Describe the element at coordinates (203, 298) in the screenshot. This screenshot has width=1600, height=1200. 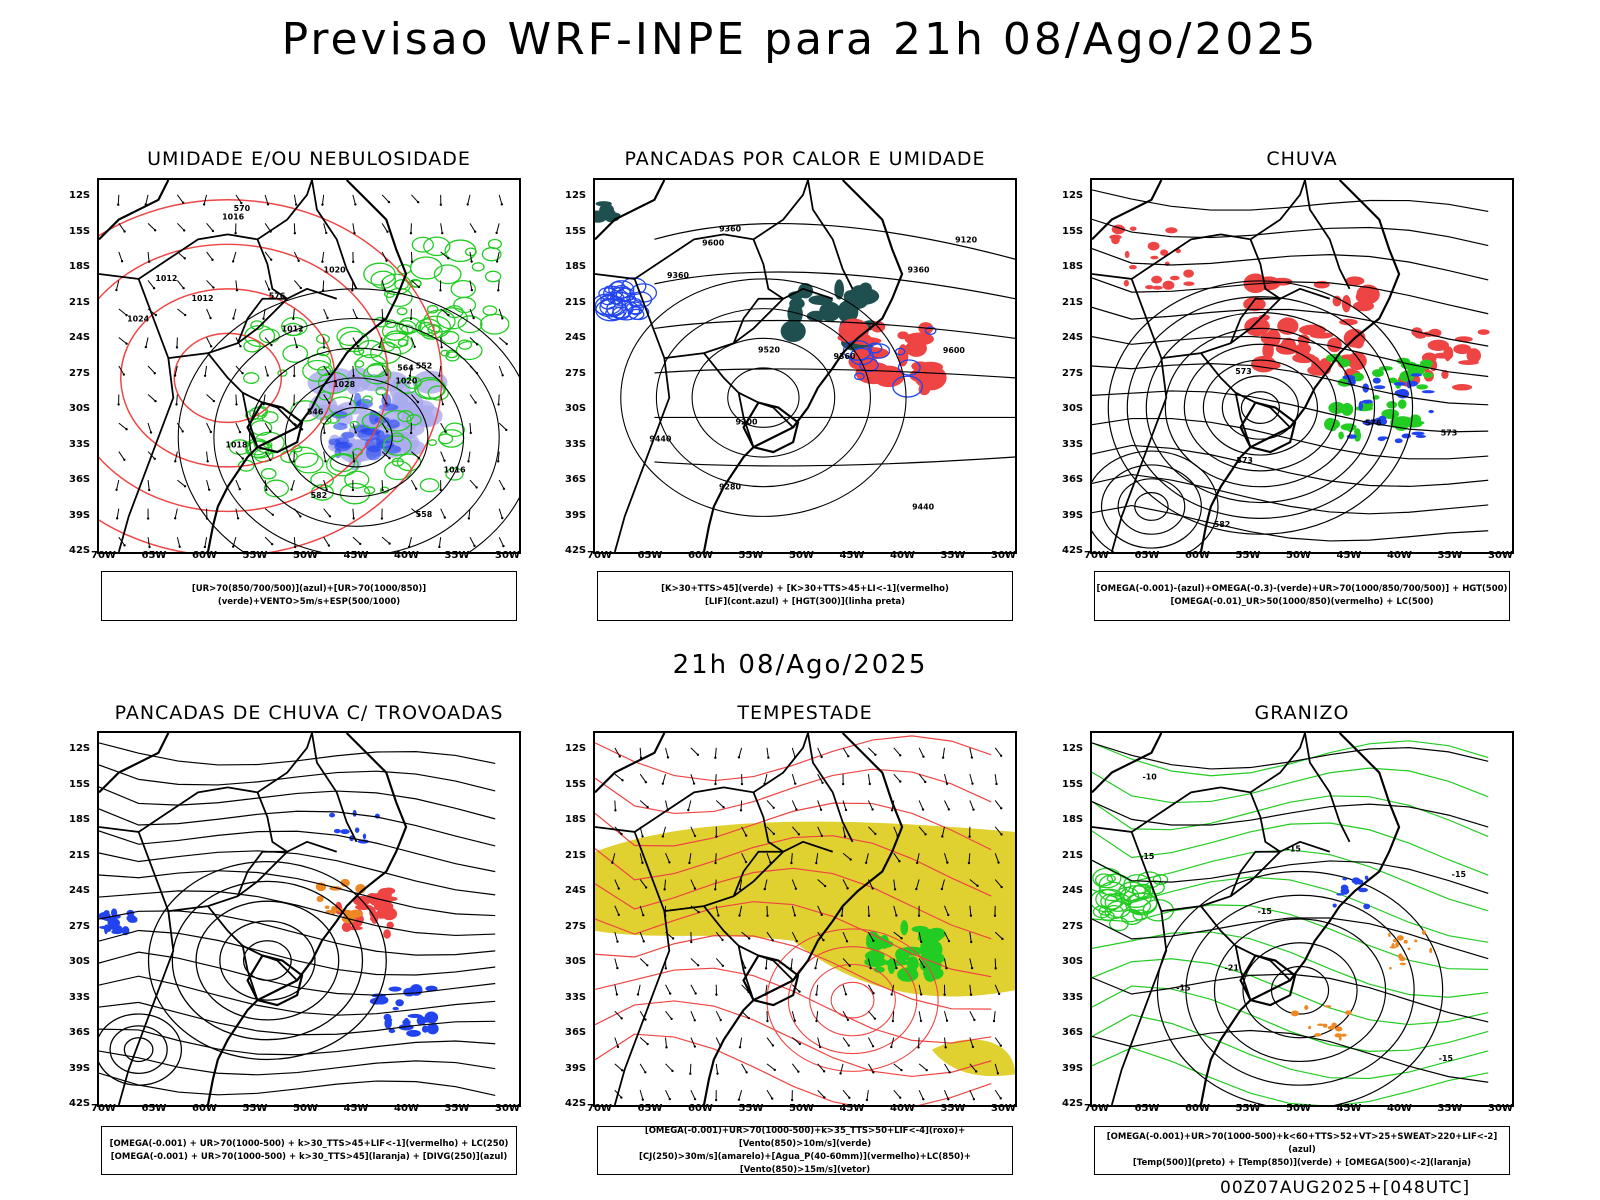
I see `contour-label: 1012` at that location.